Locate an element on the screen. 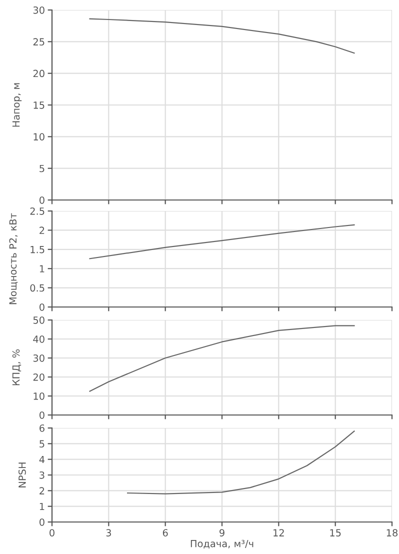  y-tick-label: 25 is located at coordinates (38, 42).